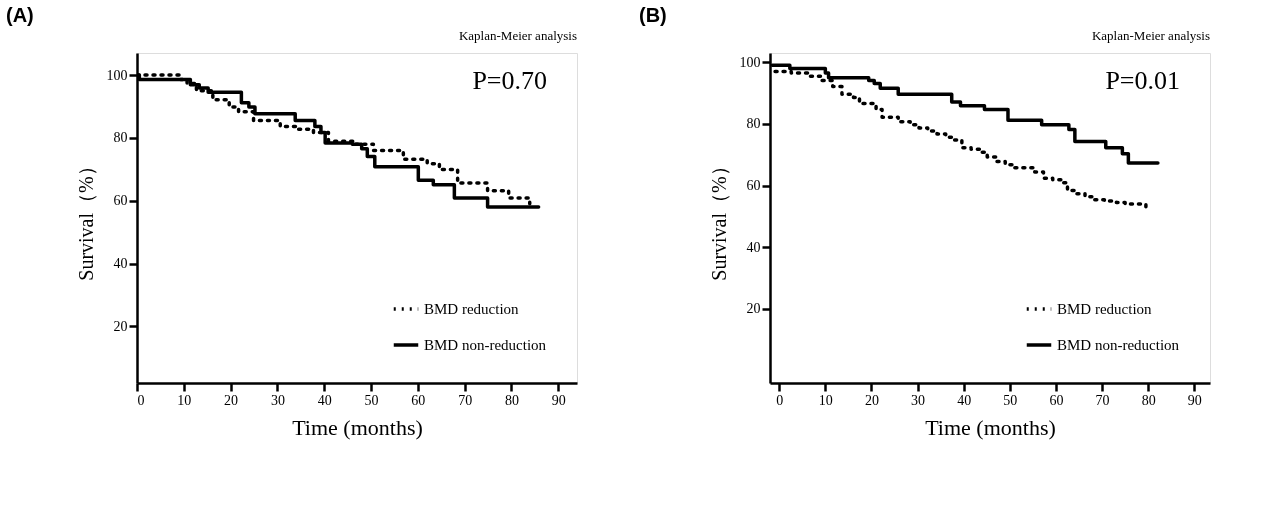  I want to click on annotation: P=0.70, so click(509, 80).